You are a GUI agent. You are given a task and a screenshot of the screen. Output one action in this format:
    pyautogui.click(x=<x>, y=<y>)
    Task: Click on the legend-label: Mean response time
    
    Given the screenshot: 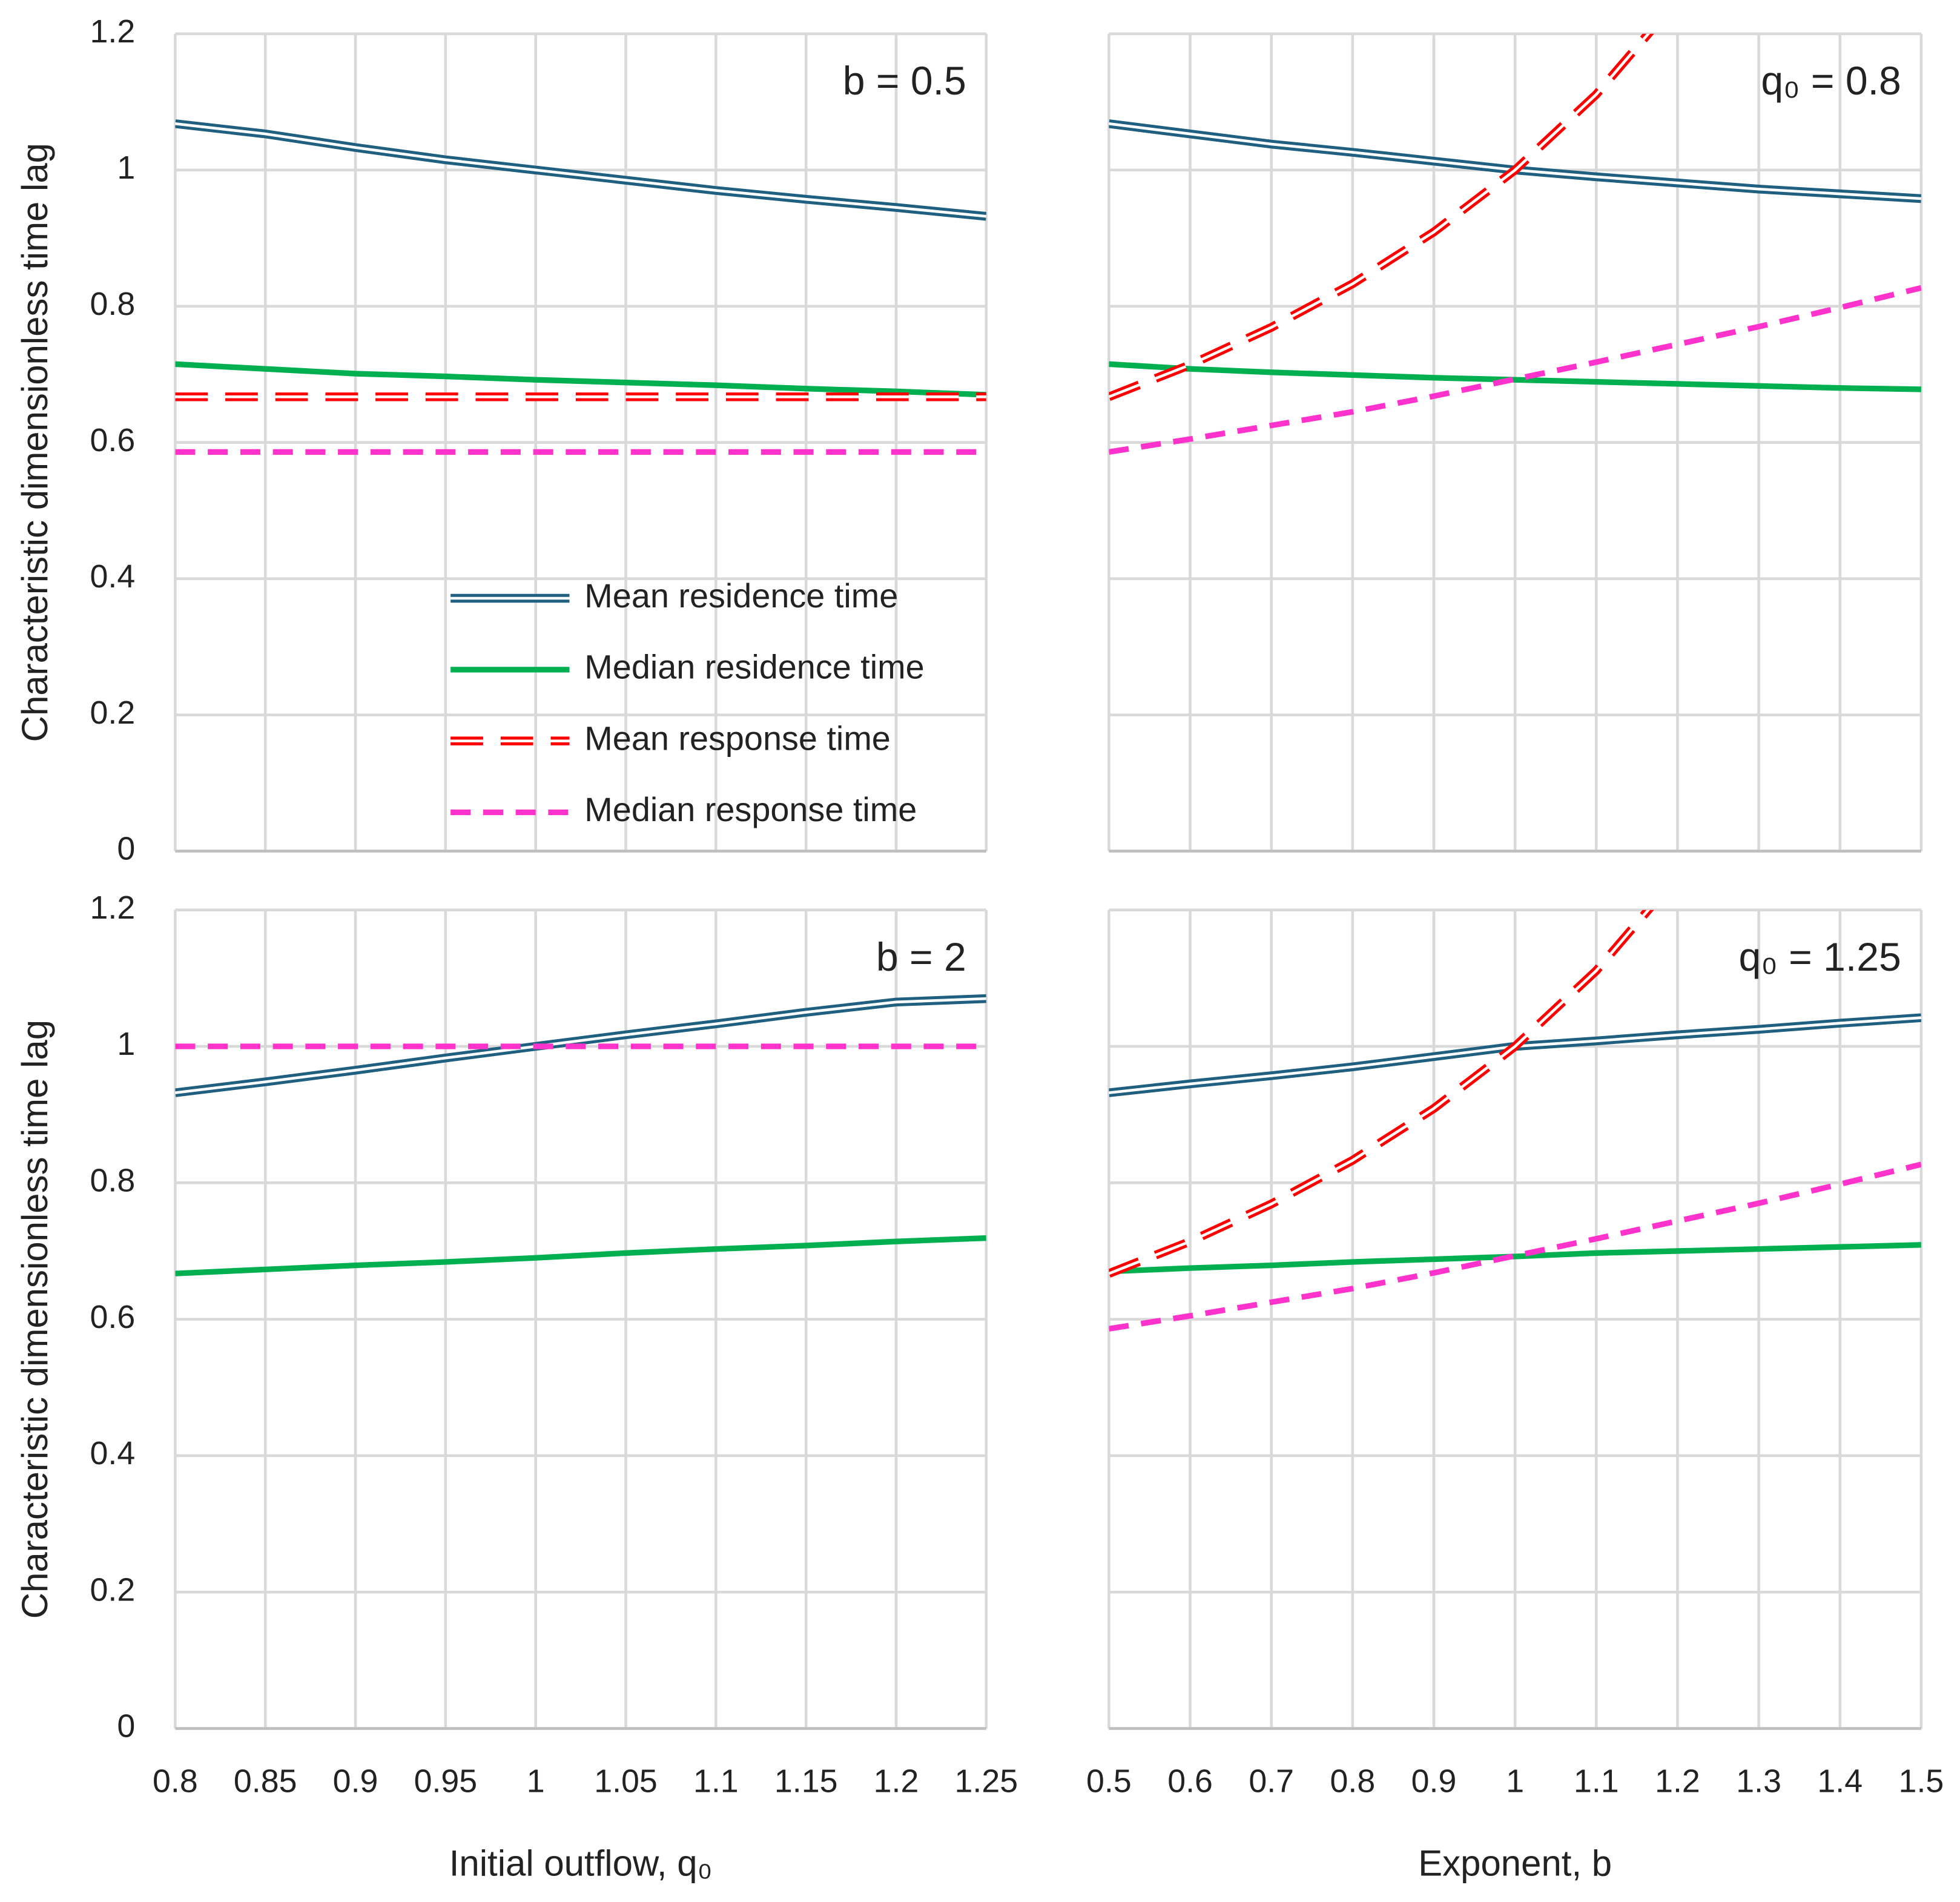 What is the action you would take?
    pyautogui.click(x=738, y=738)
    